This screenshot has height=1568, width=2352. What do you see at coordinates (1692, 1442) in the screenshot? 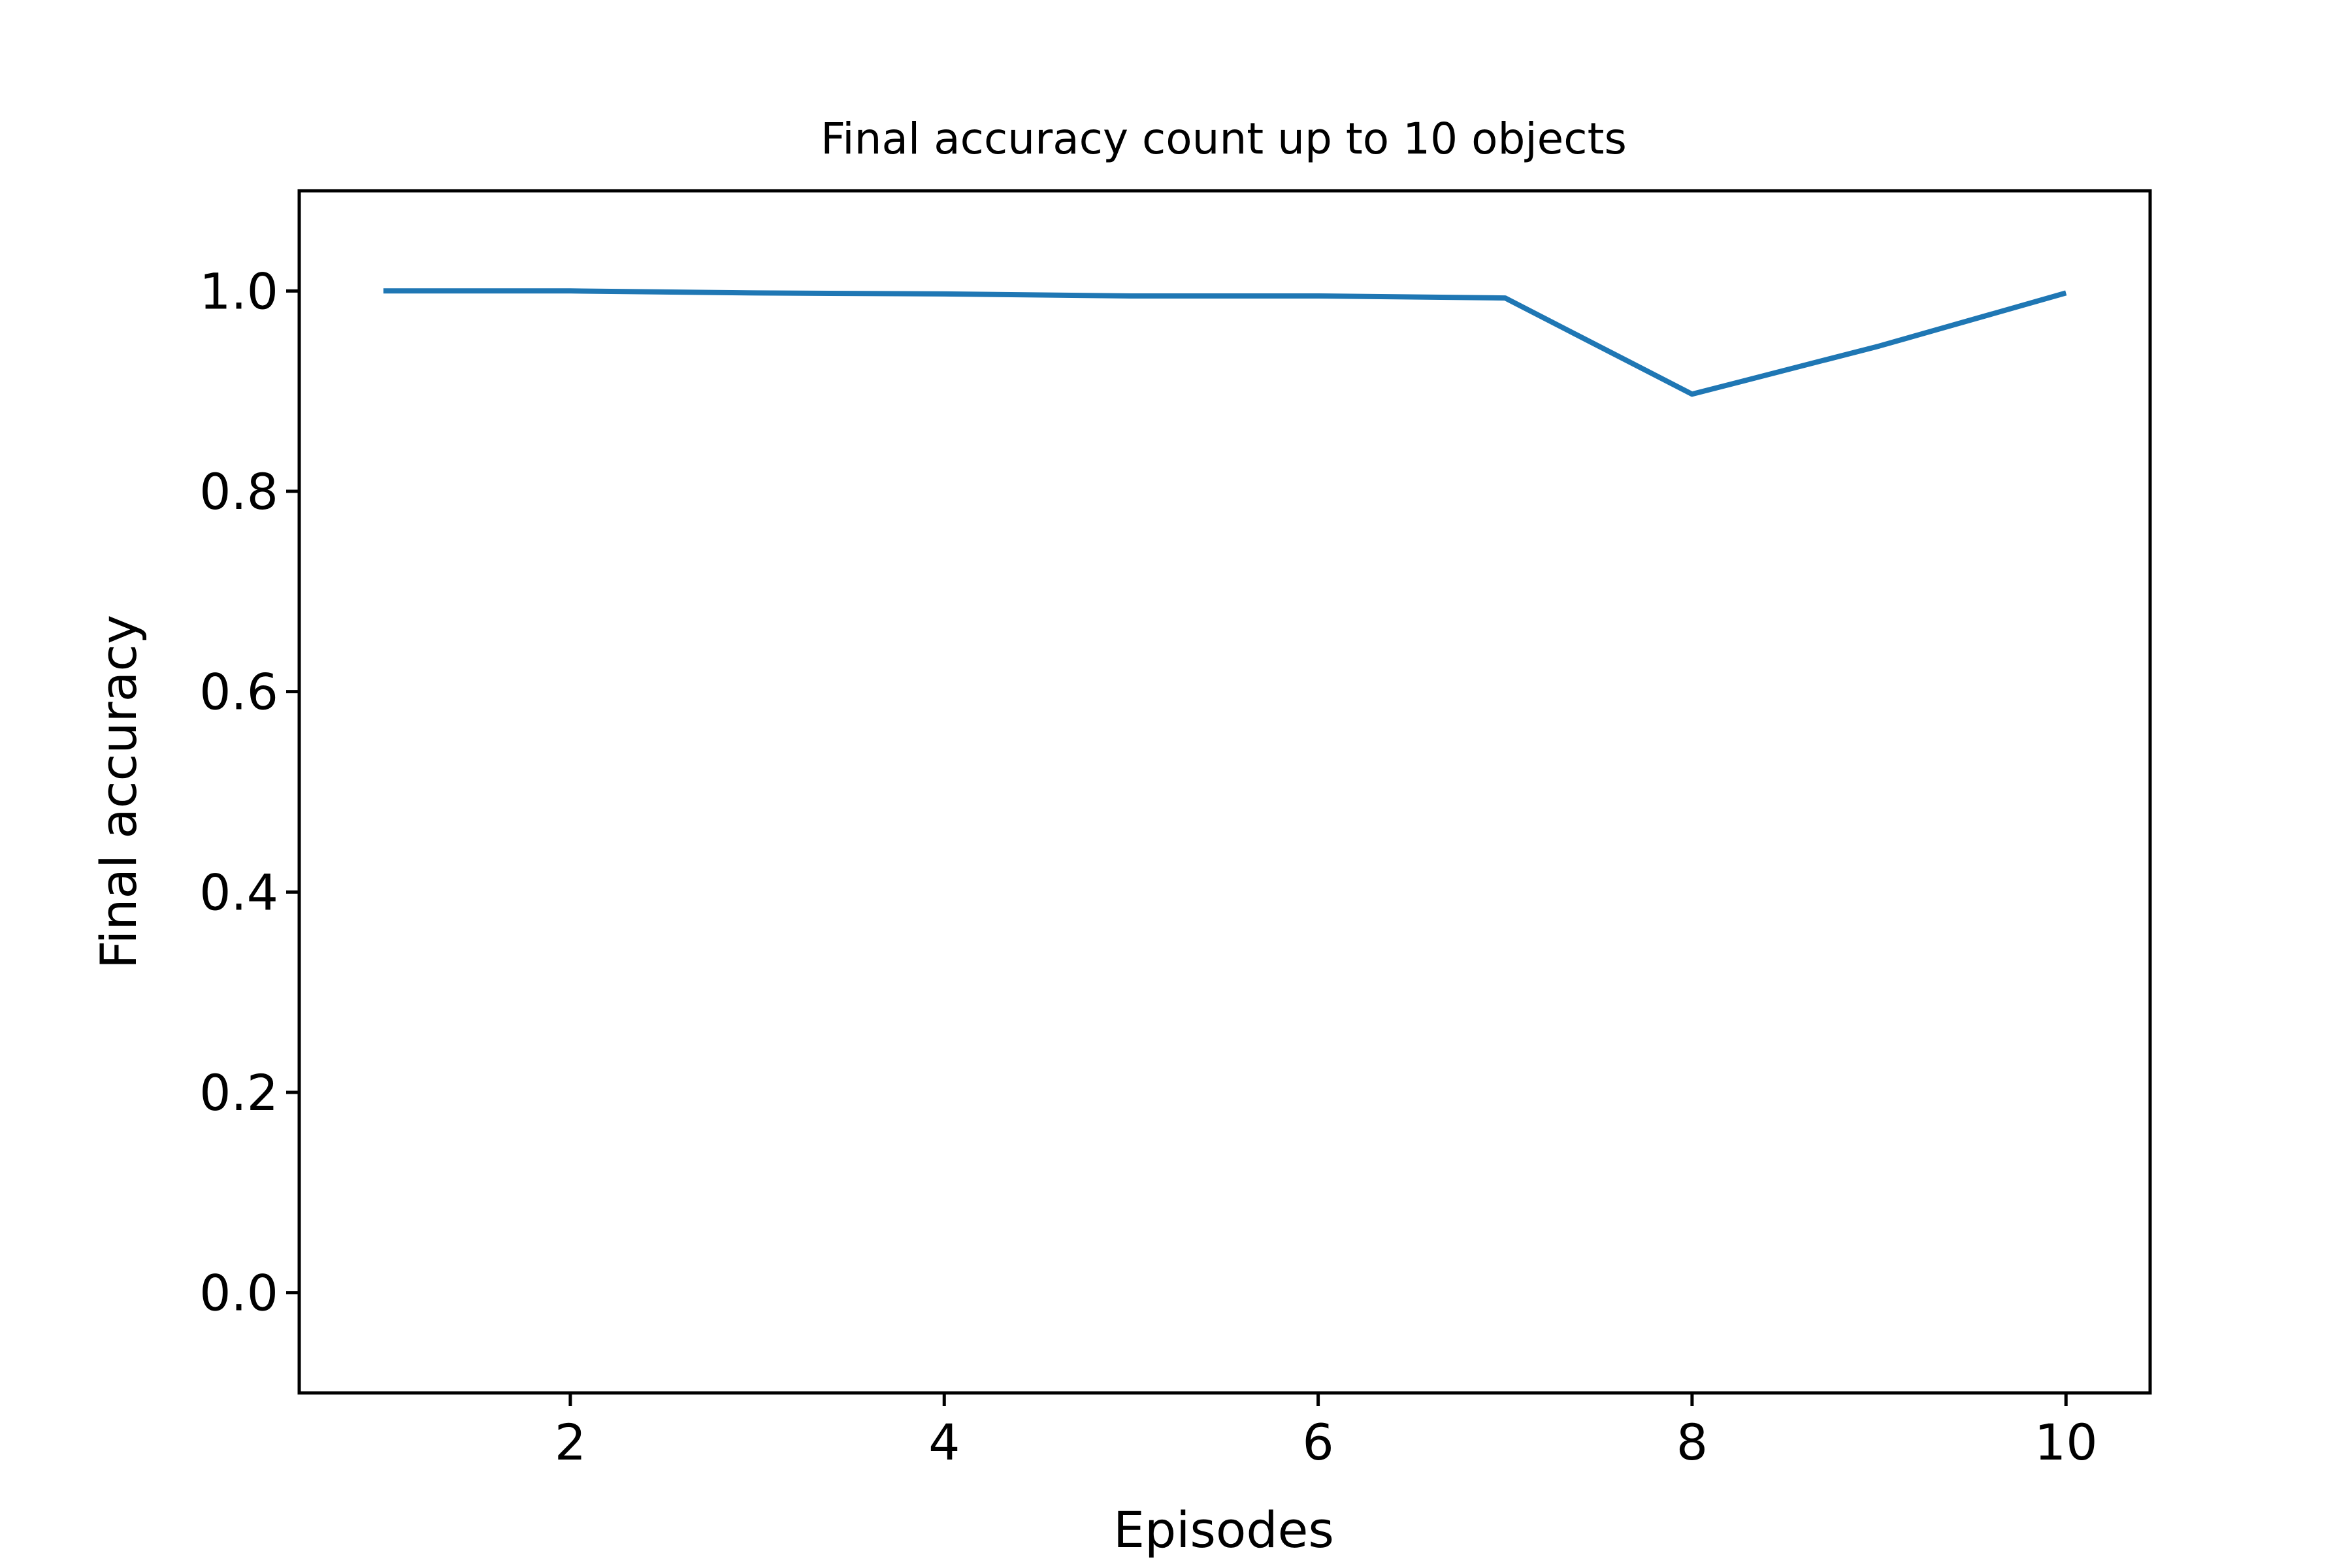
I see `x-tick-label: 8` at bounding box center [1692, 1442].